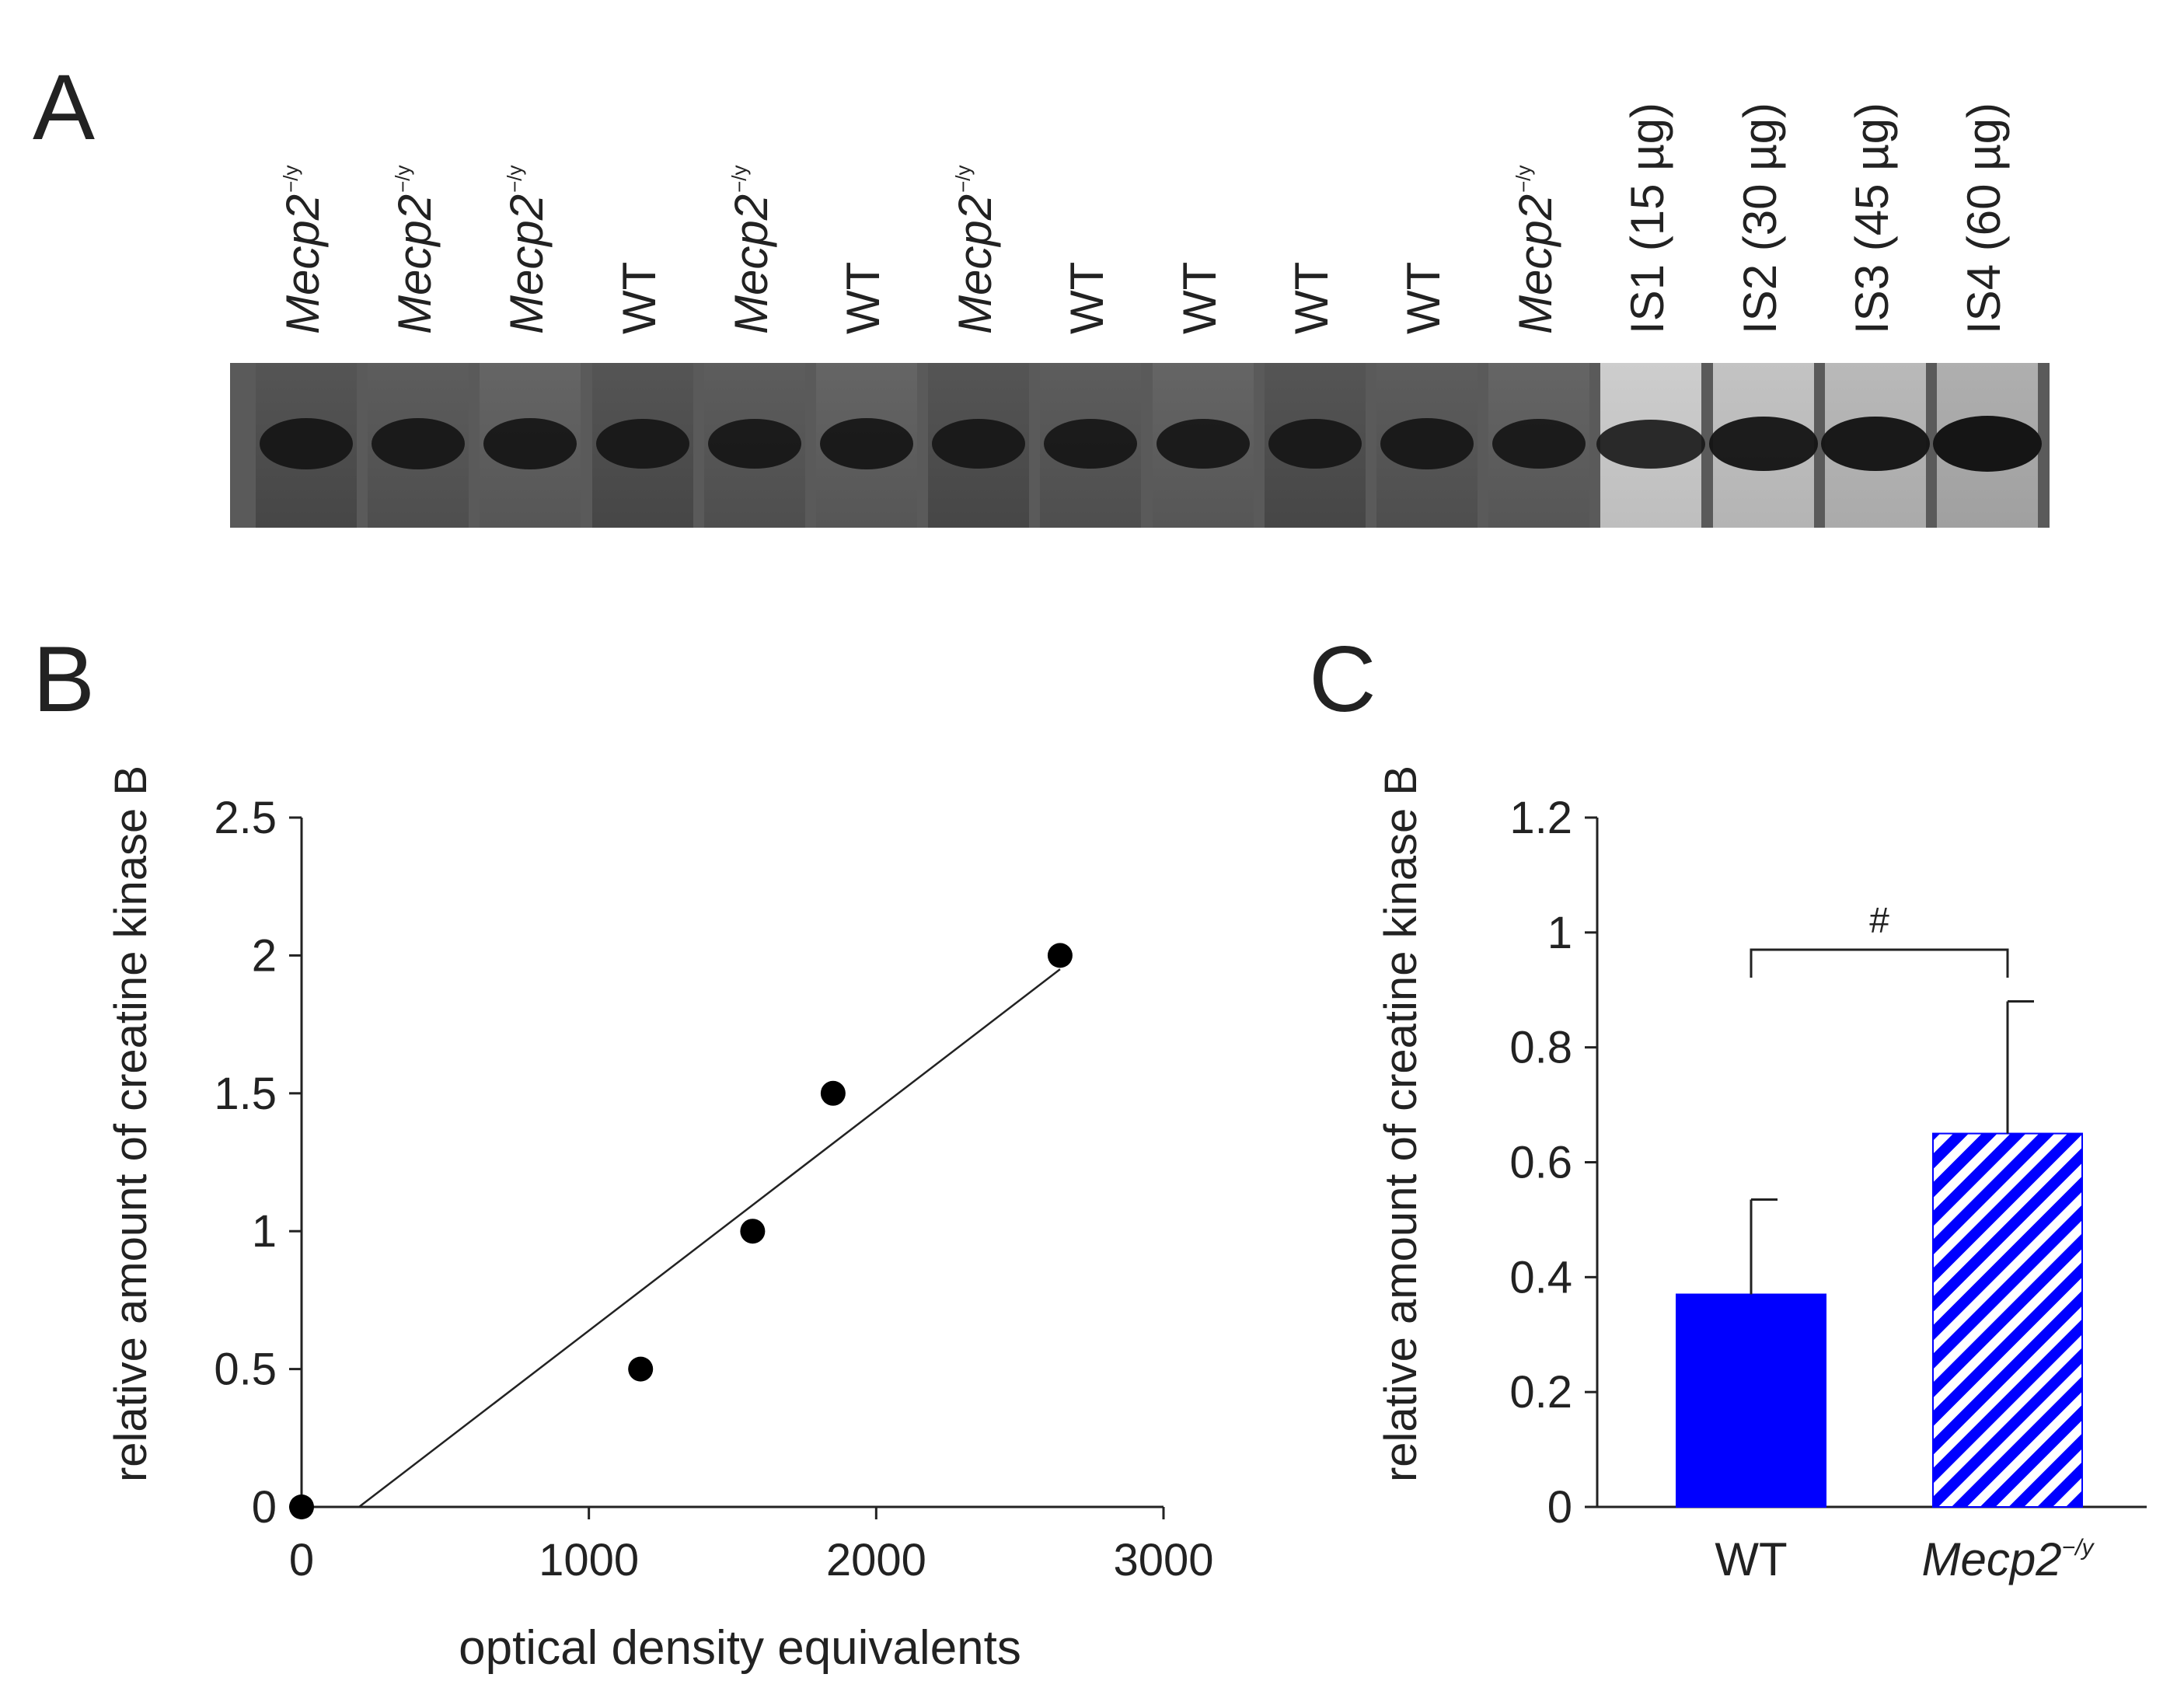 The image size is (2184, 1695). What do you see at coordinates (1541, 818) in the screenshot?
I see `chart-c-y-tick-label: 1.2` at bounding box center [1541, 818].